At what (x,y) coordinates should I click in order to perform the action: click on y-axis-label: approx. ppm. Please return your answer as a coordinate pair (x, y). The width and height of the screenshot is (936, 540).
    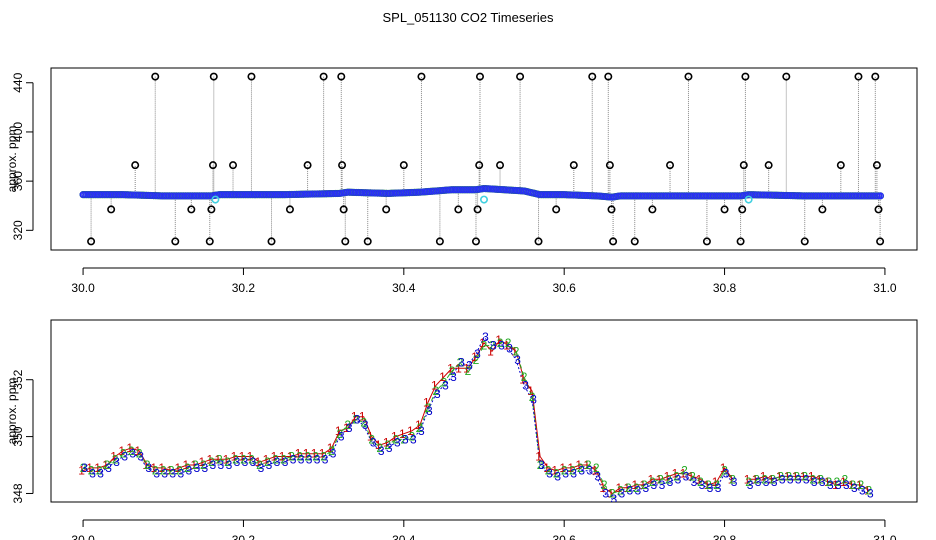
    Looking at the image, I should click on (12, 411).